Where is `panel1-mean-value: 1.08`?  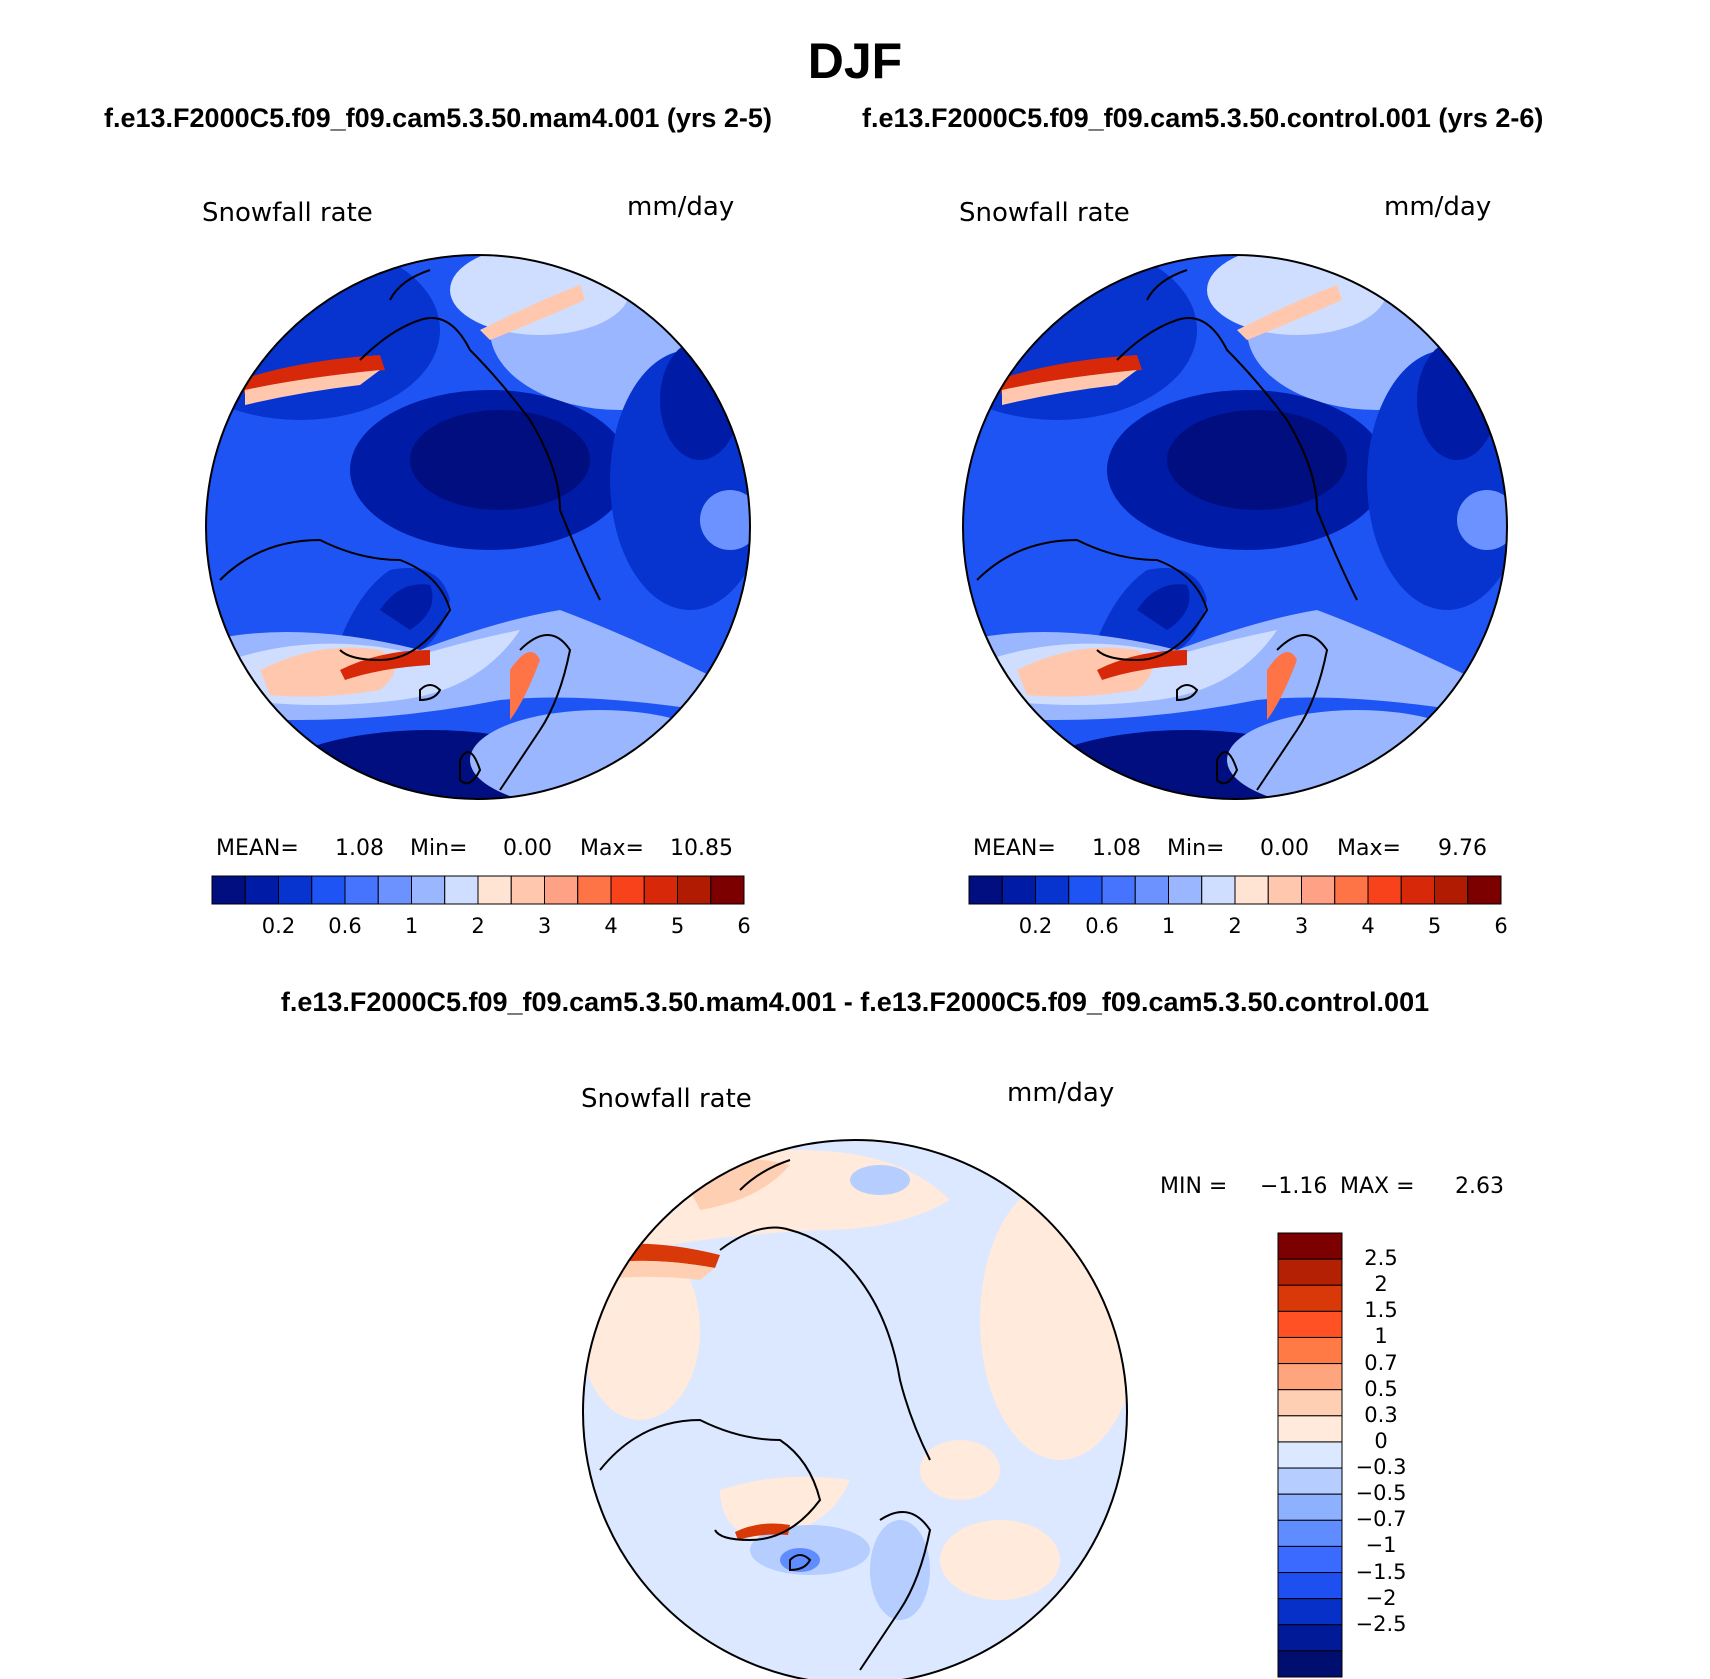
panel1-mean-value: 1.08 is located at coordinates (359, 848).